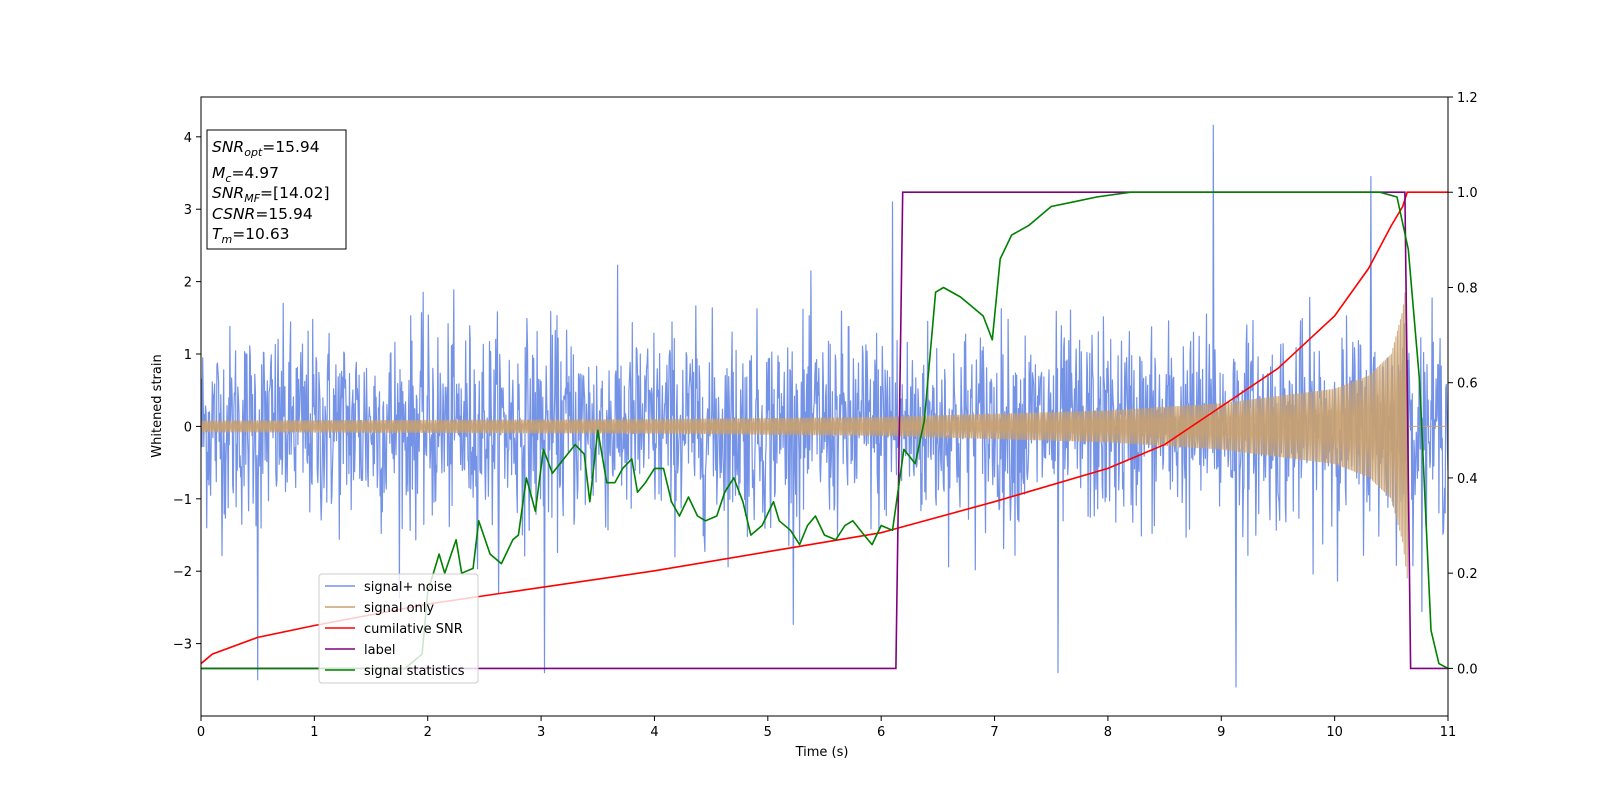 This screenshot has height=800, width=1600. Describe the element at coordinates (1108, 732) in the screenshot. I see `x-tick-label: 8` at that location.